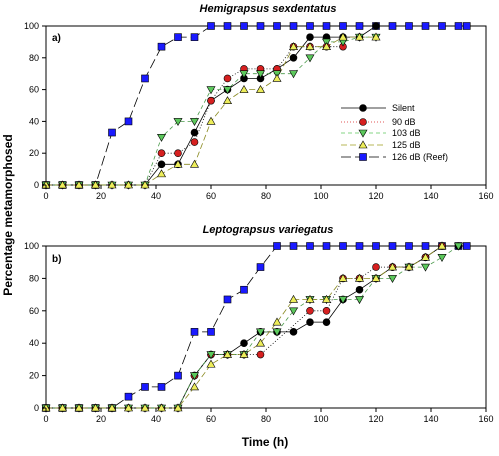 The image size is (499, 456). Describe the element at coordinates (430, 419) in the screenshot. I see `panel-b-x-tick-label: 140` at that location.